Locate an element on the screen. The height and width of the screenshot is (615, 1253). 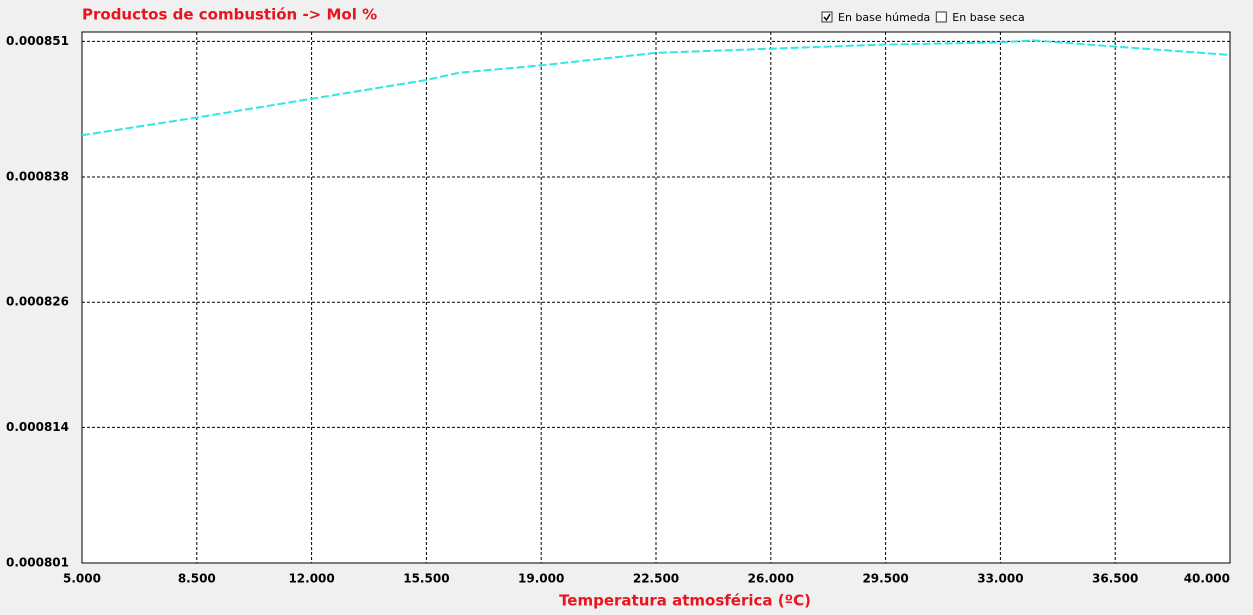
checkbox-label: En base húmeda is located at coordinates (884, 17).